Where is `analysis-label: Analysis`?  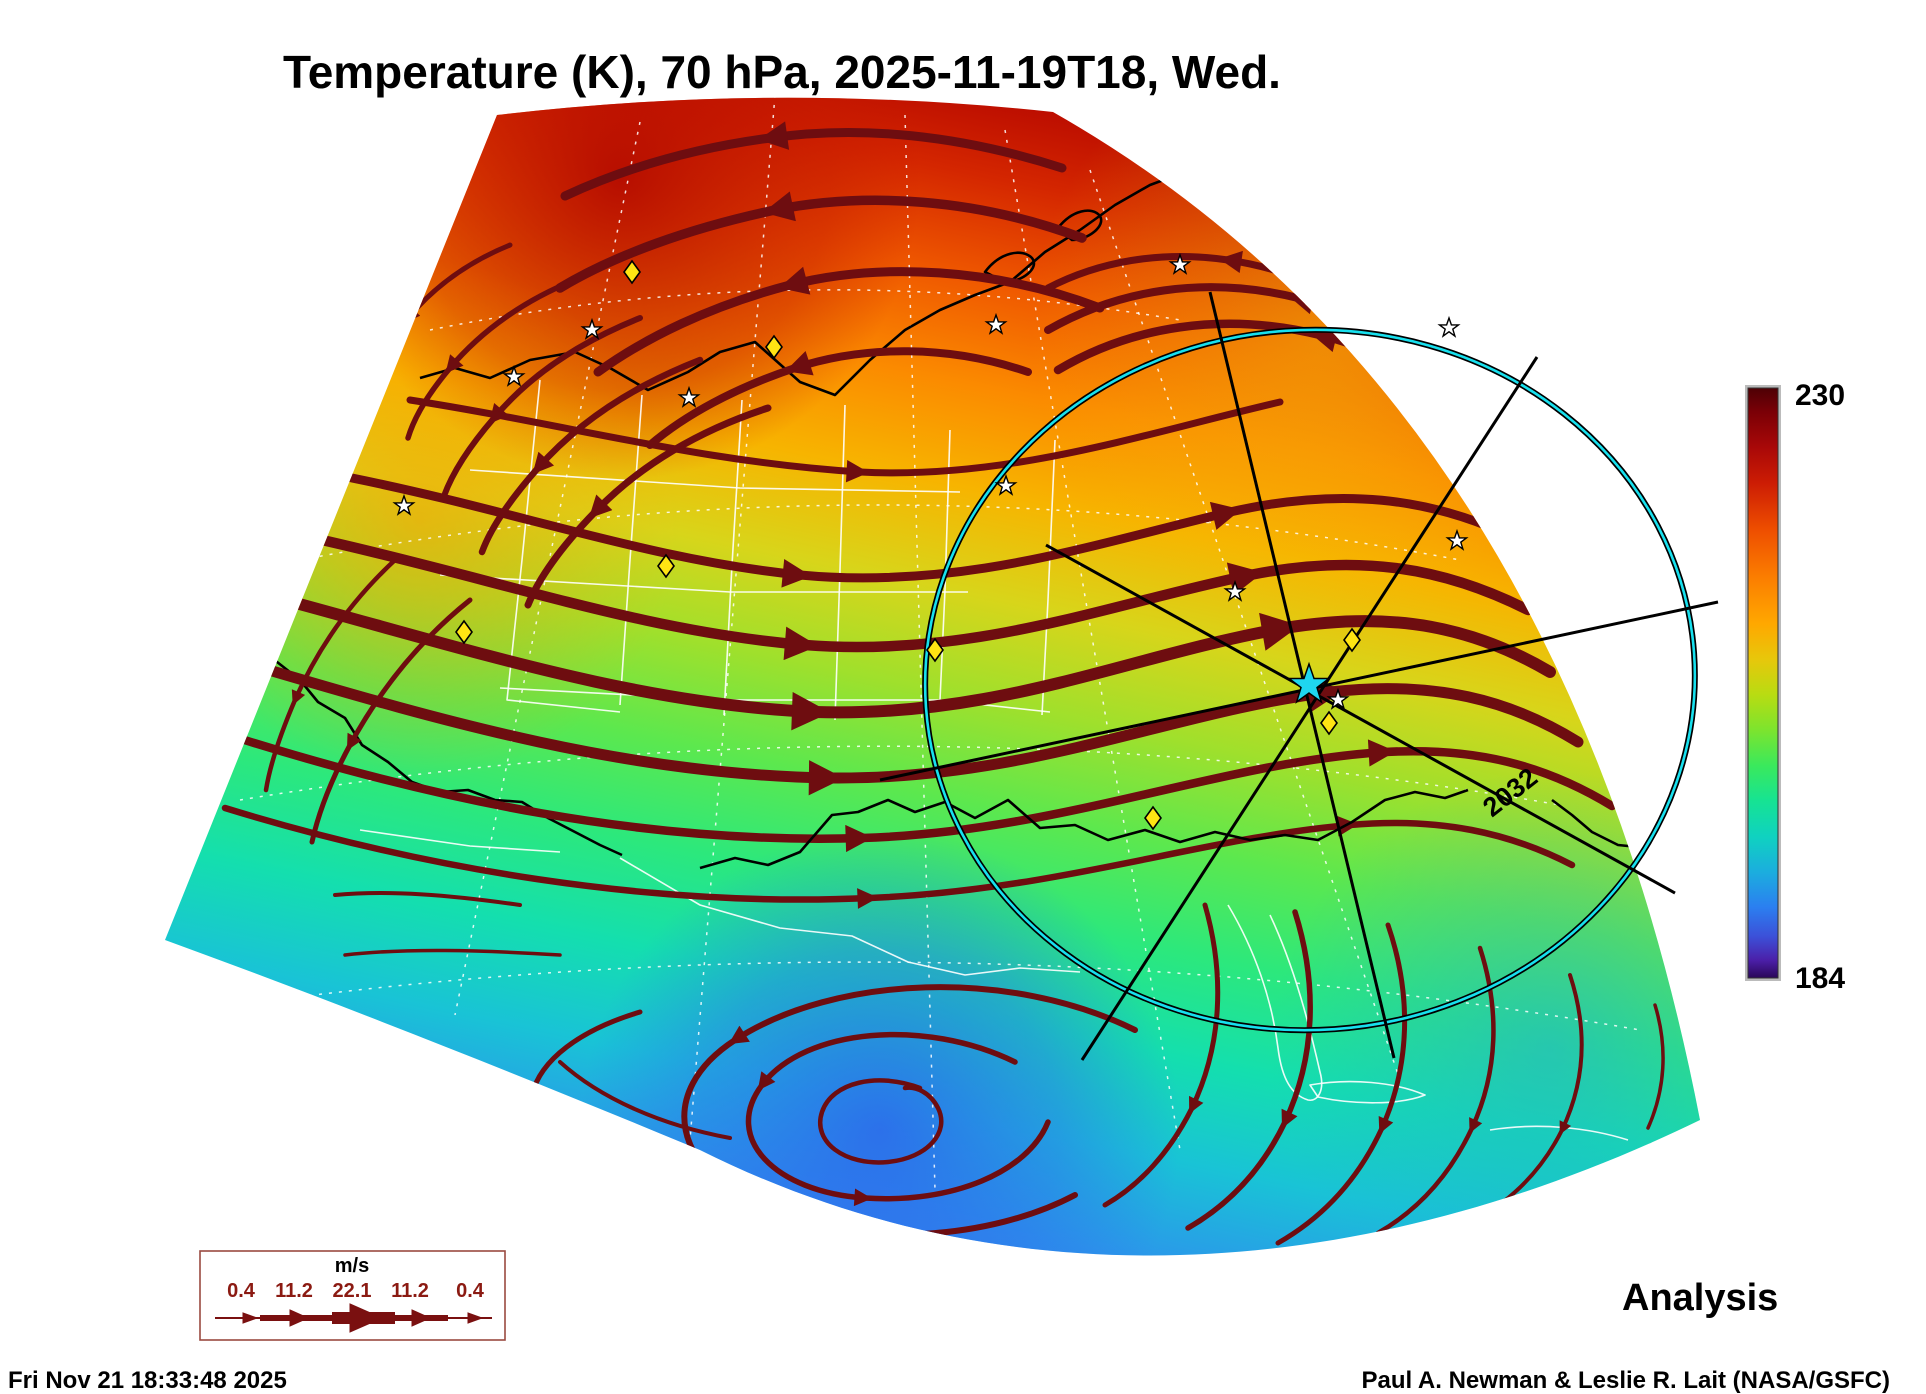
analysis-label: Analysis is located at coordinates (1700, 1298).